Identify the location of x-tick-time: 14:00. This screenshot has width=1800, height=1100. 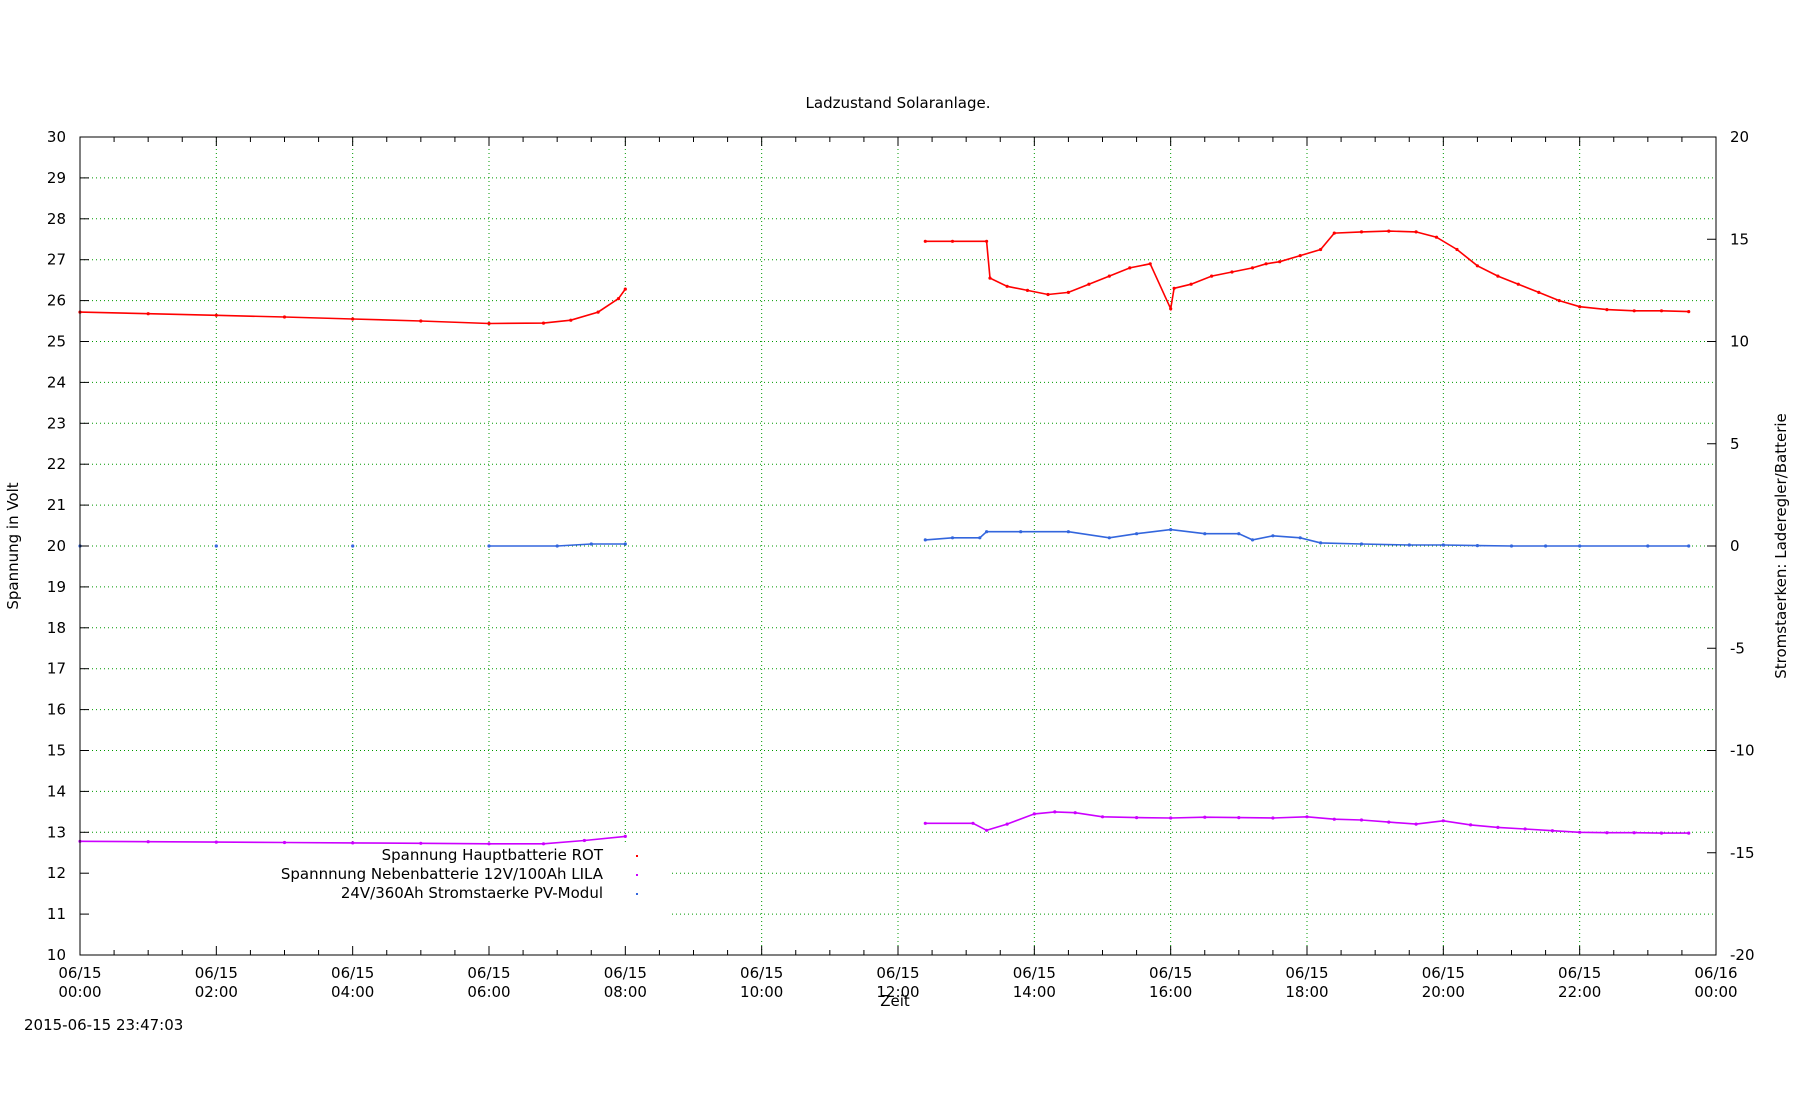
(1034, 992).